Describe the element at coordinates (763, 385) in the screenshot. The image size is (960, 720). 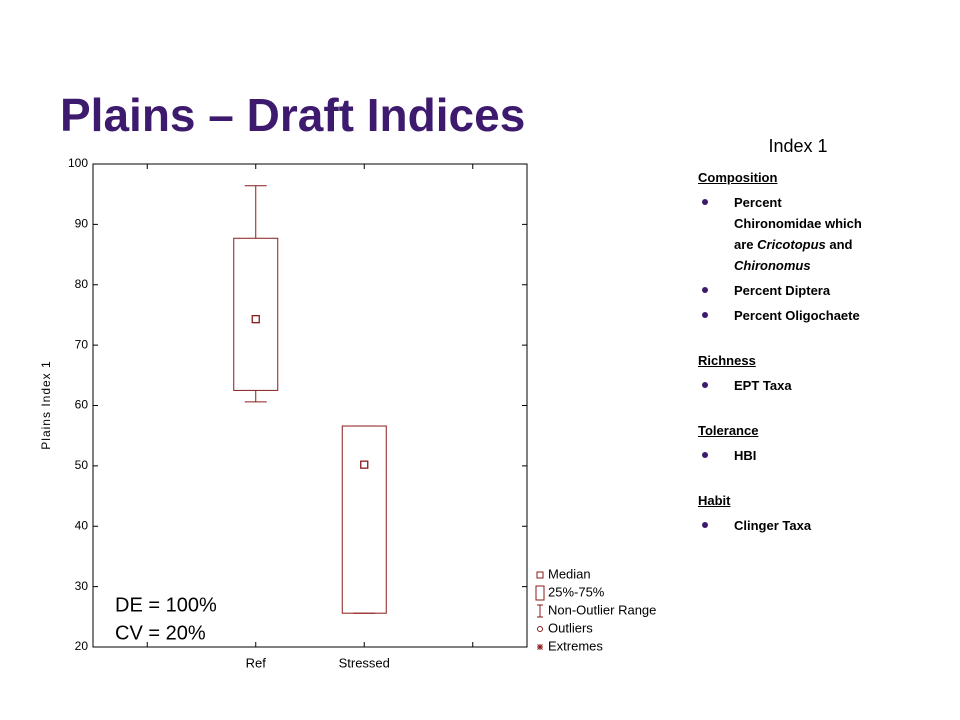
I see `item-text: EPT Taxa` at that location.